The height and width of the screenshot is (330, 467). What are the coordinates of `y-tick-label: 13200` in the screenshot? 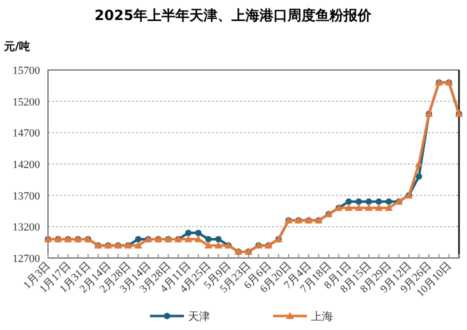 It's located at (26, 228).